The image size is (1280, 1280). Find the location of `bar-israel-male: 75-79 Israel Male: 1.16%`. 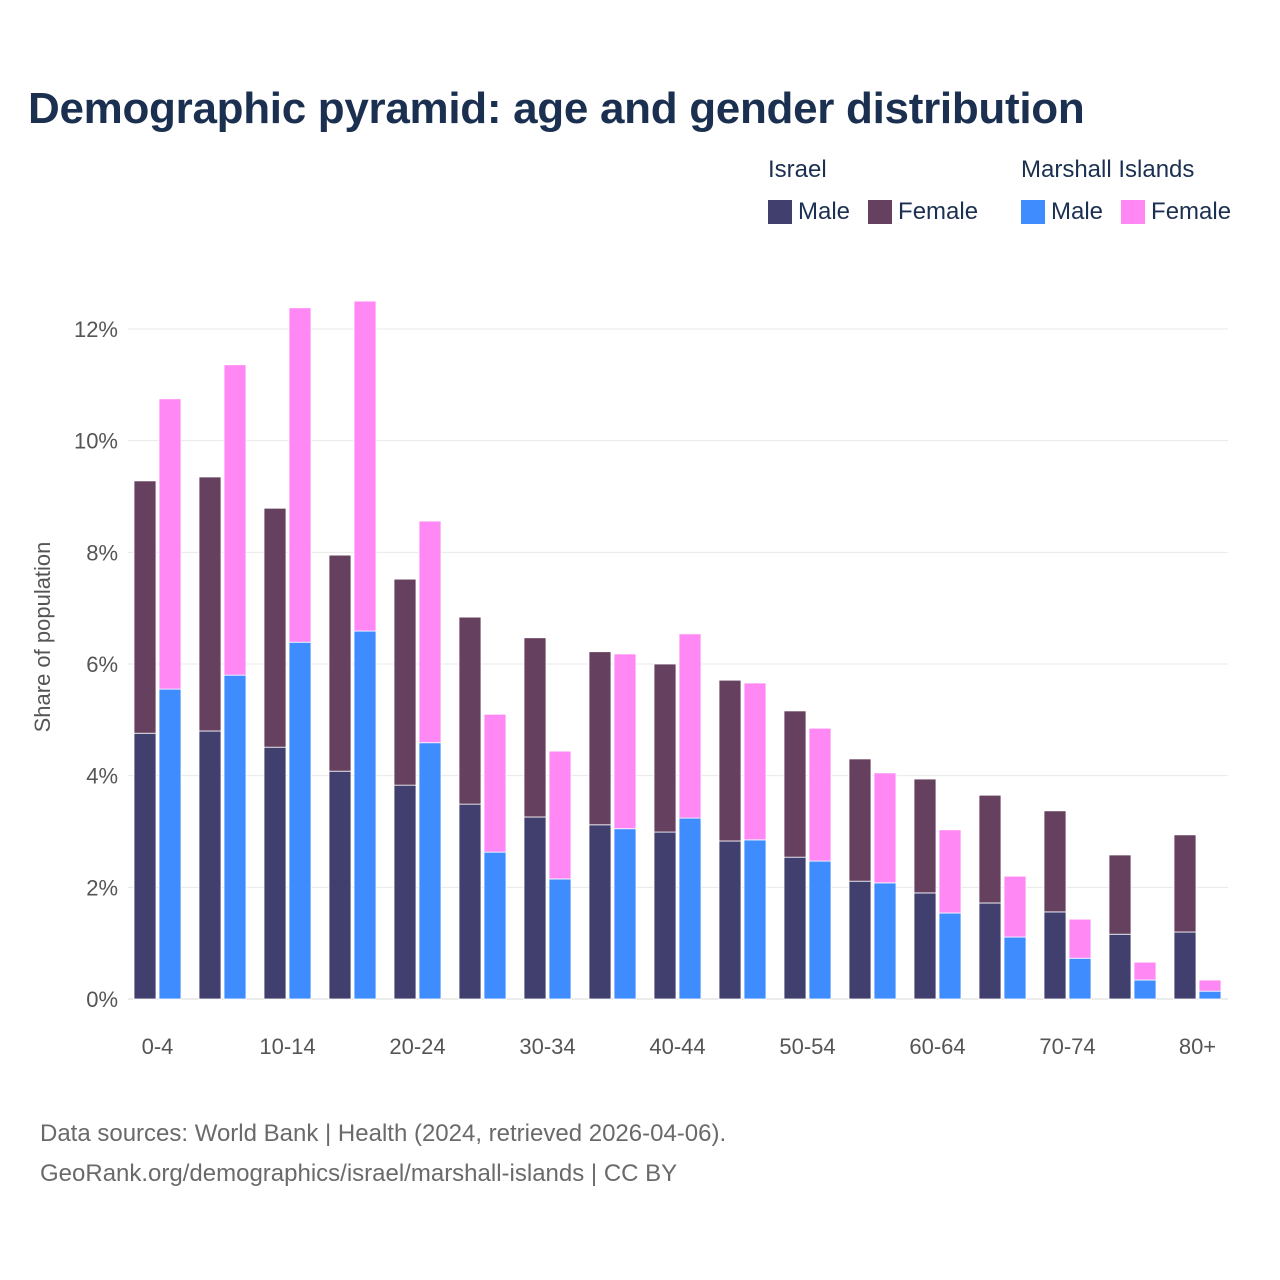

bar-israel-male: 75-79 Israel Male: 1.16% is located at coordinates (1120, 966).